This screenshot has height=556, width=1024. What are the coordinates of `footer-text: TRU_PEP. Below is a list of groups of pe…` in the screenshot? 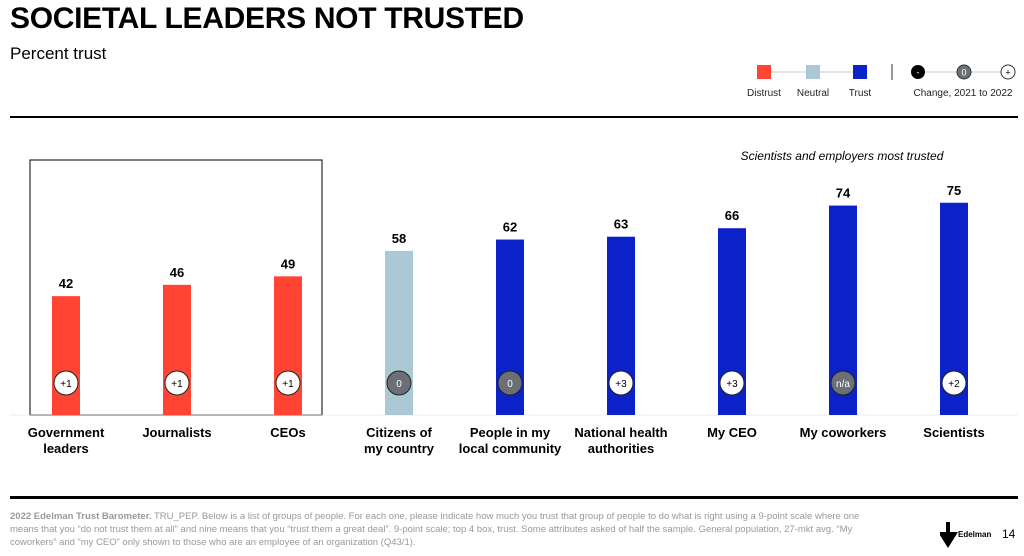 It's located at (435, 529).